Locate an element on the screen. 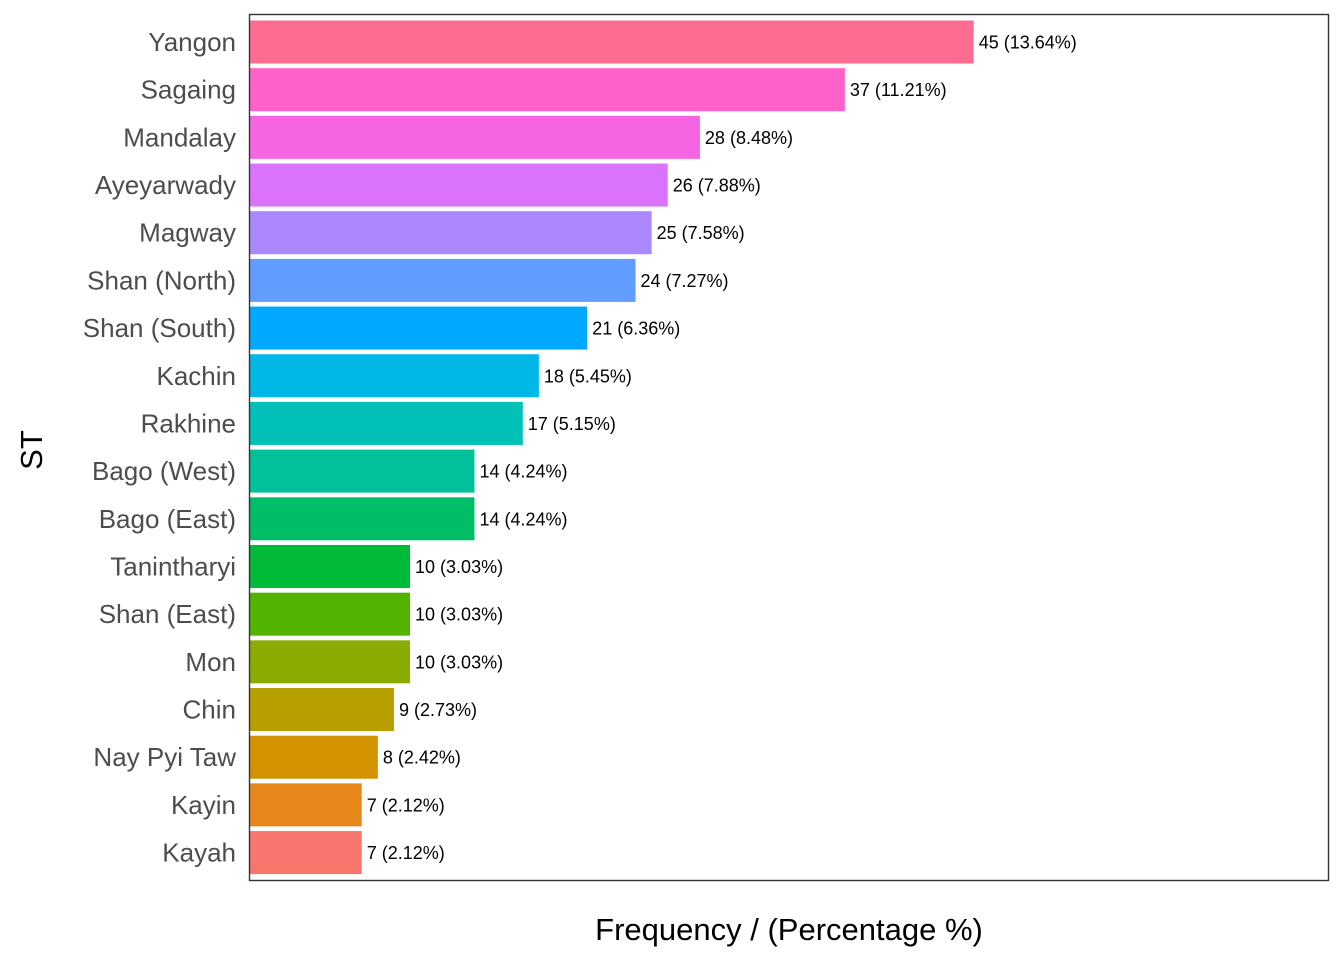  data-label: 26 (7.88%) is located at coordinates (717, 186).